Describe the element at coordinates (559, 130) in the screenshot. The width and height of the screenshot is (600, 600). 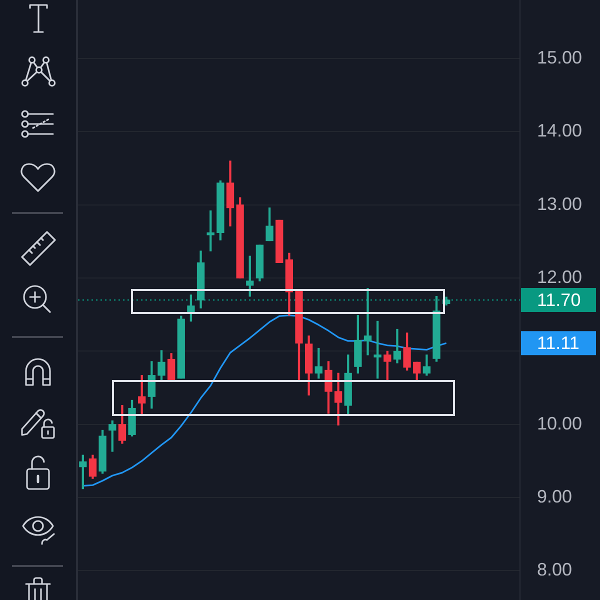
I see `y-tick-label: 14.00` at that location.